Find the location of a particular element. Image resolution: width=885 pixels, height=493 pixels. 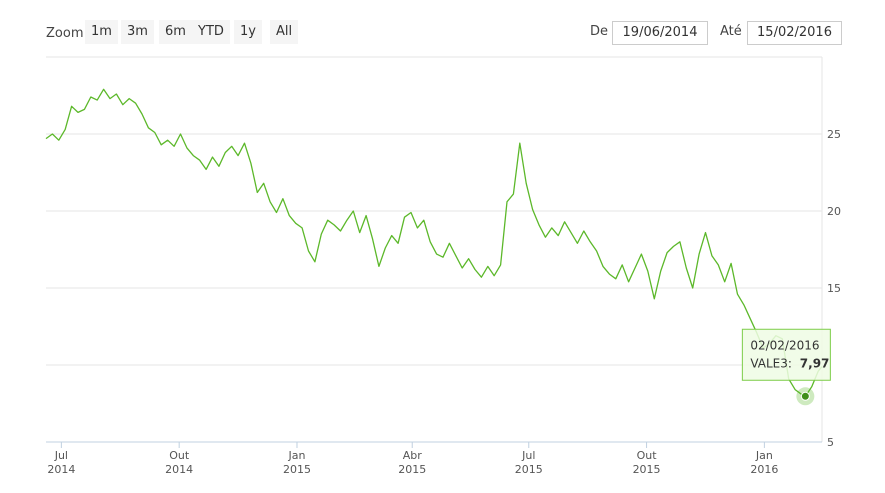

tooltip: 02/02/2016 VALE3: 7,97 is located at coordinates (786, 354).